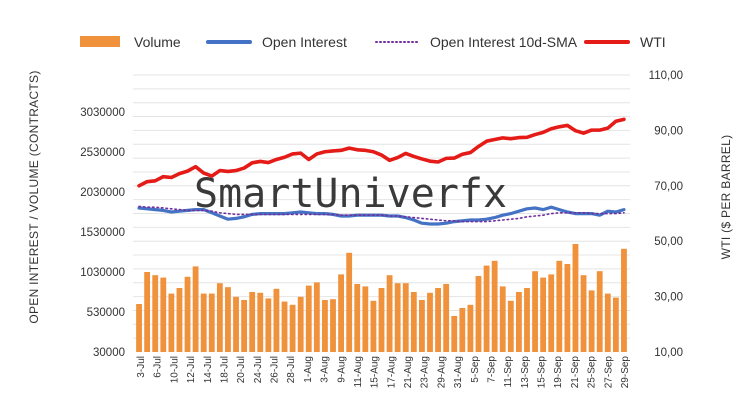  Describe the element at coordinates (458, 372) in the screenshot. I see `x-tick-label: 31-Aug` at that location.